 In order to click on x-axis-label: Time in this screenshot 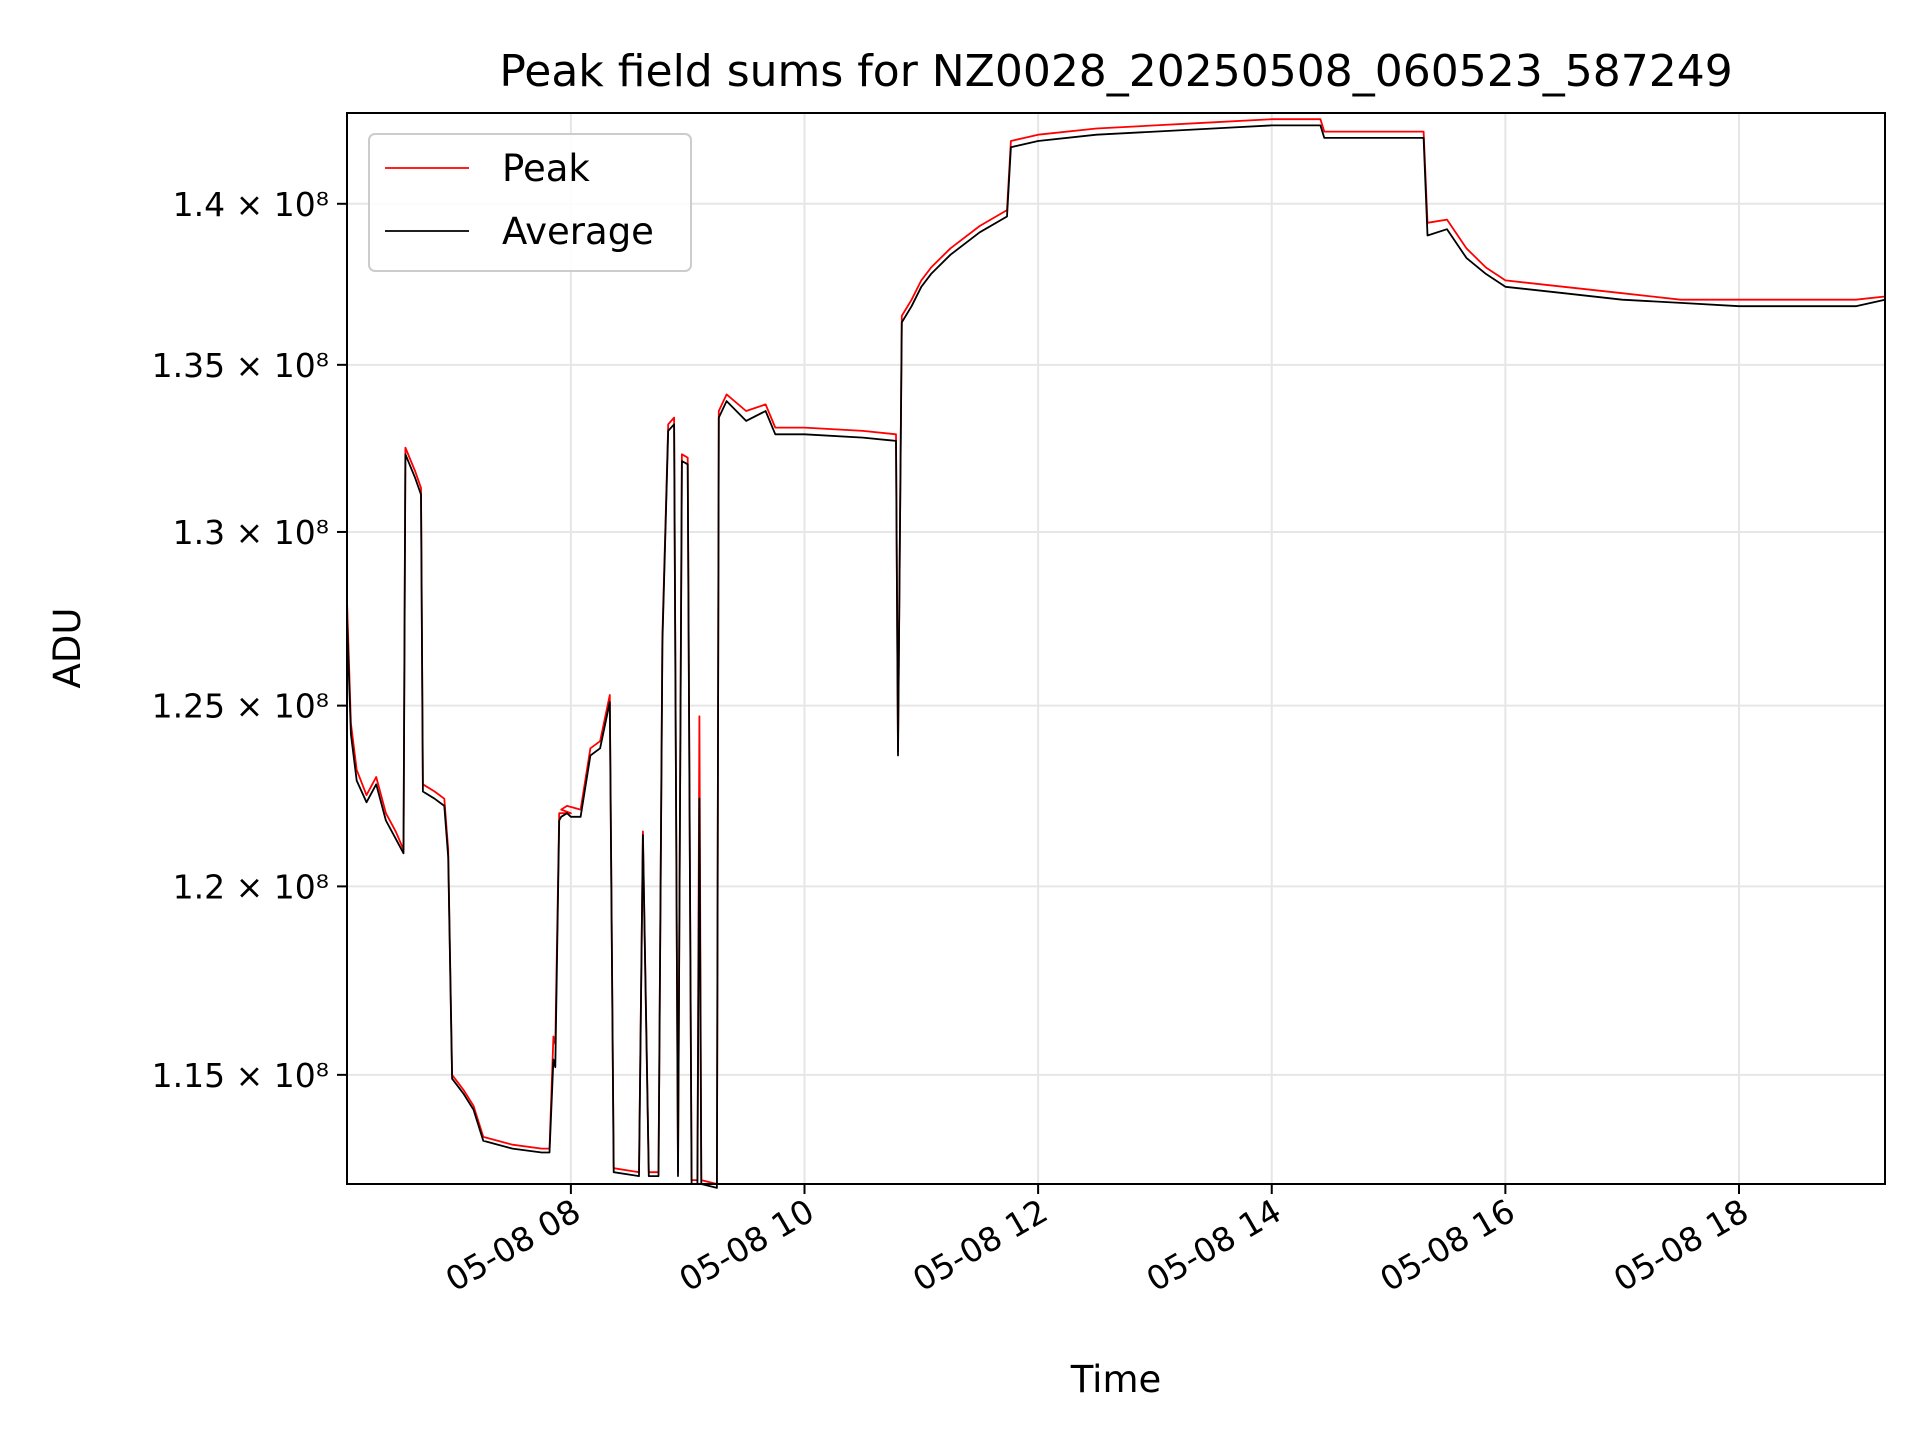, I will do `click(1116, 1379)`.